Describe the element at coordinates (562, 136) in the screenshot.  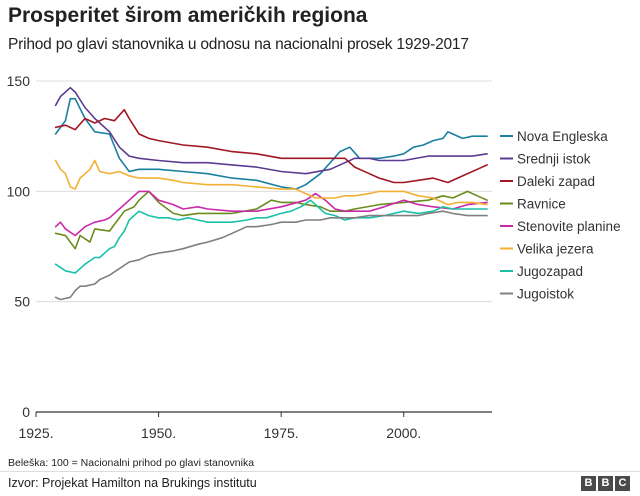
I see `legend-label: Nova Engleska` at that location.